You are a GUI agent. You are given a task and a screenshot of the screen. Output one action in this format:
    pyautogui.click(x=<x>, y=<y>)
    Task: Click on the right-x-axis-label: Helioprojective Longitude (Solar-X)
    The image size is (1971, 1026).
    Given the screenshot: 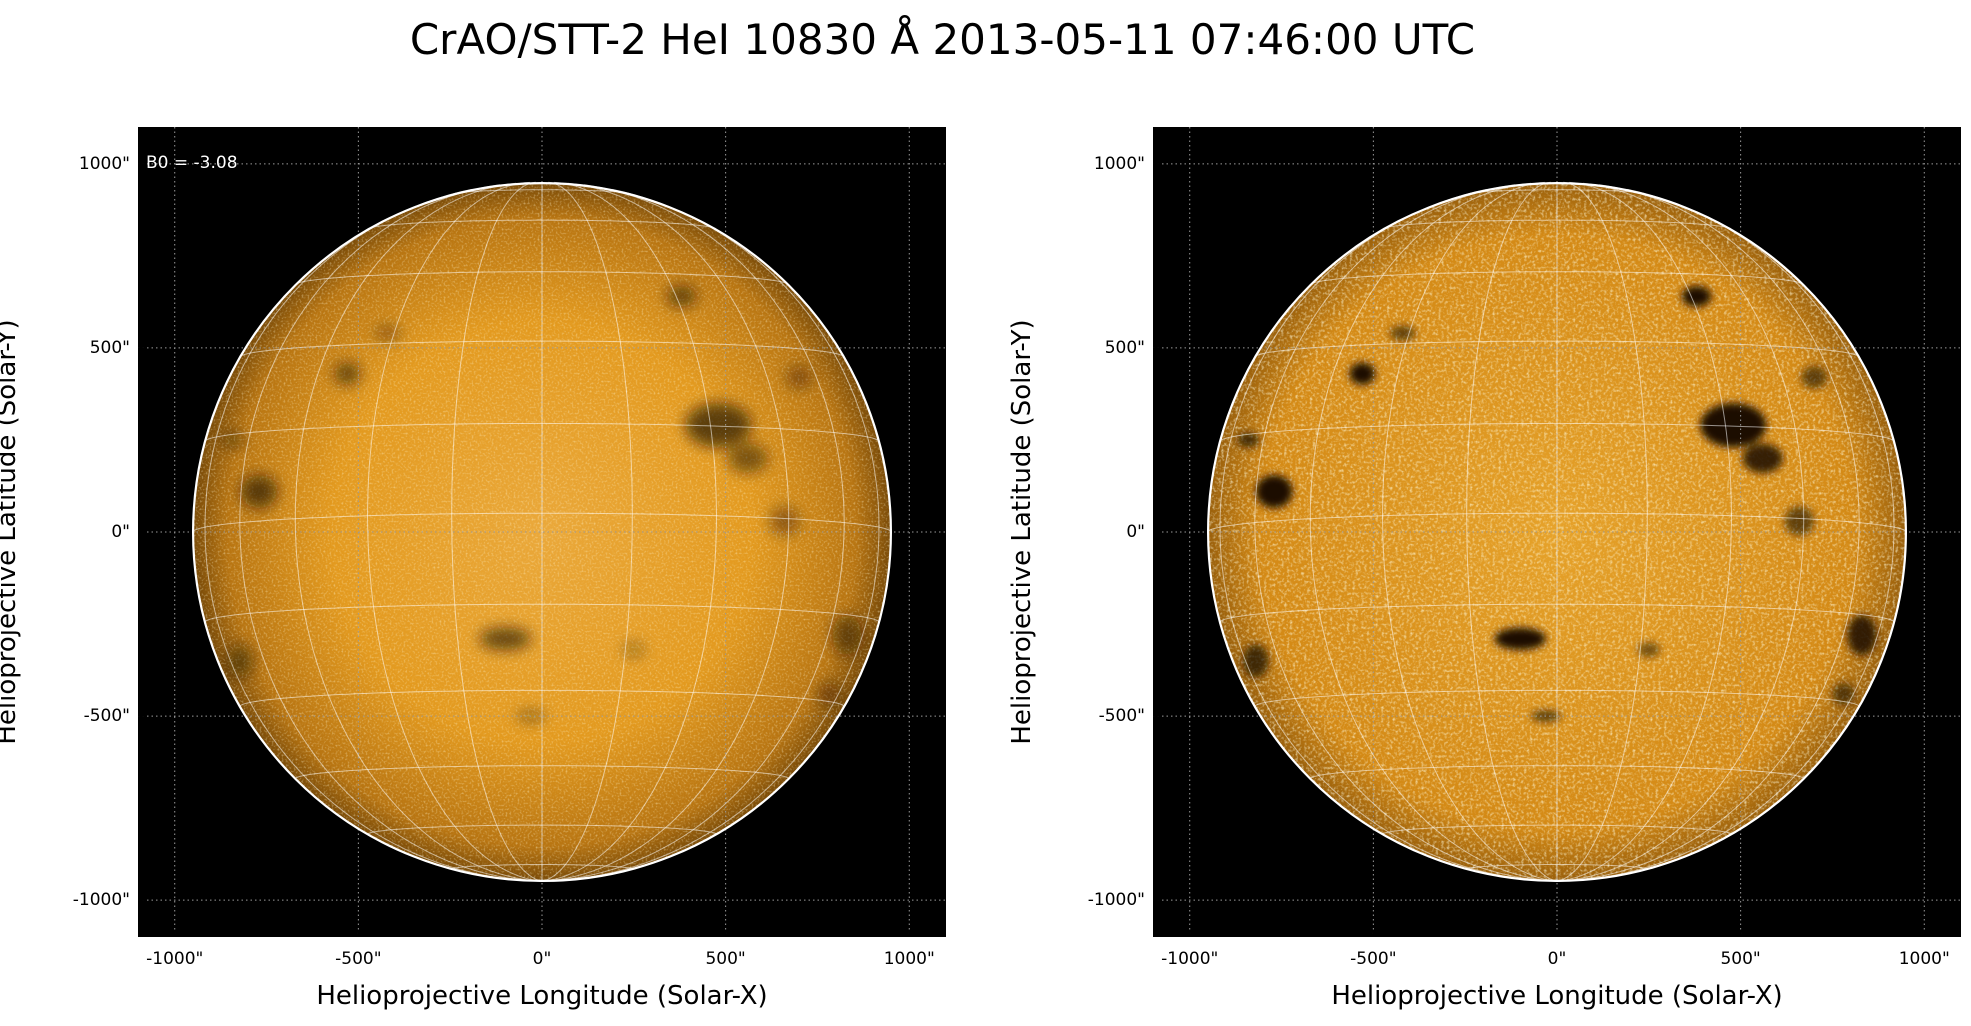 What is the action you would take?
    pyautogui.click(x=1557, y=996)
    